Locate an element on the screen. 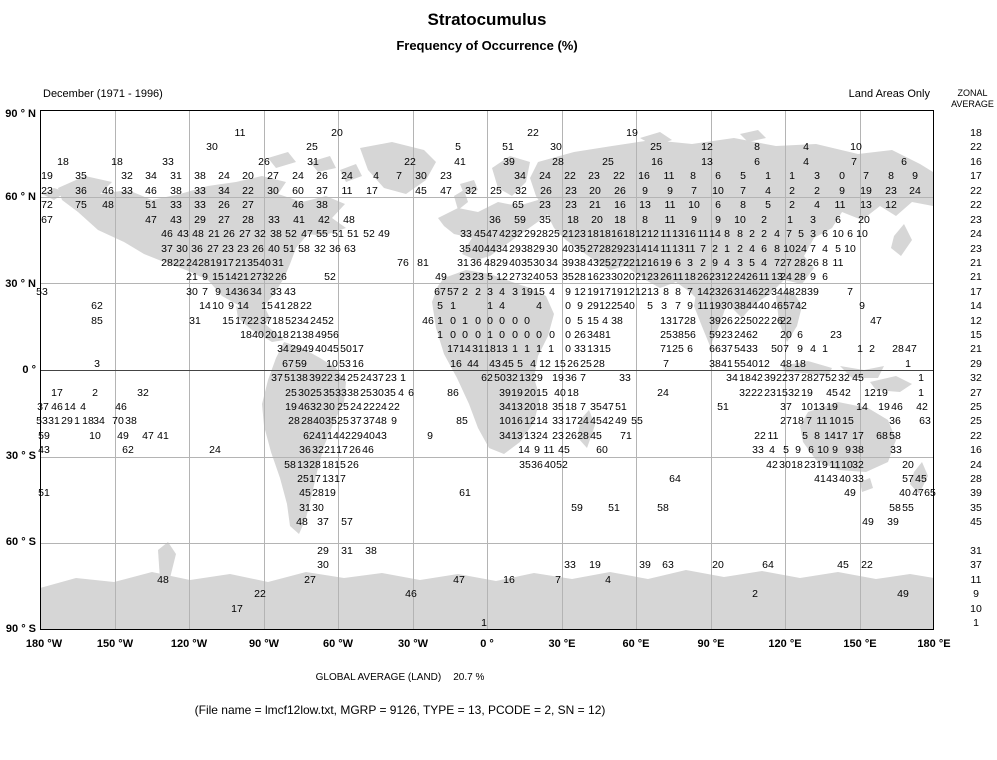 Image resolution: width=997 pixels, height=760 pixels. grid-value: 36 is located at coordinates (537, 465).